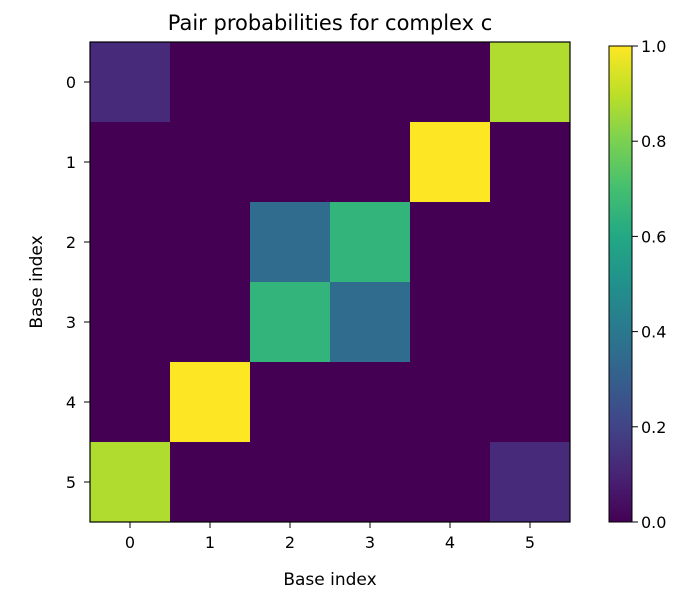  I want to click on y-tick-label: 3, so click(71, 322).